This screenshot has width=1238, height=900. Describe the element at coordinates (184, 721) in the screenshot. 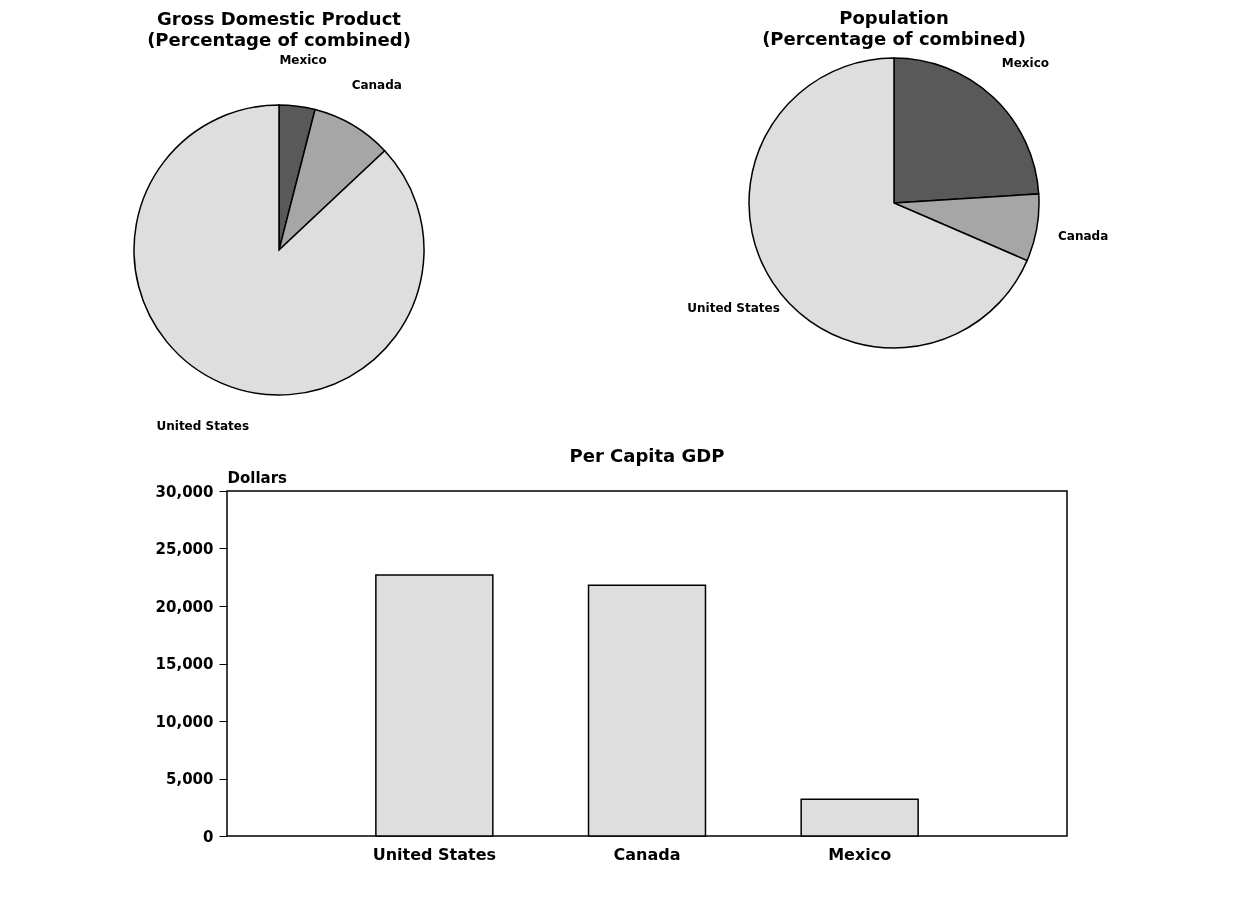

I see `y-tick-label: 10,000` at that location.